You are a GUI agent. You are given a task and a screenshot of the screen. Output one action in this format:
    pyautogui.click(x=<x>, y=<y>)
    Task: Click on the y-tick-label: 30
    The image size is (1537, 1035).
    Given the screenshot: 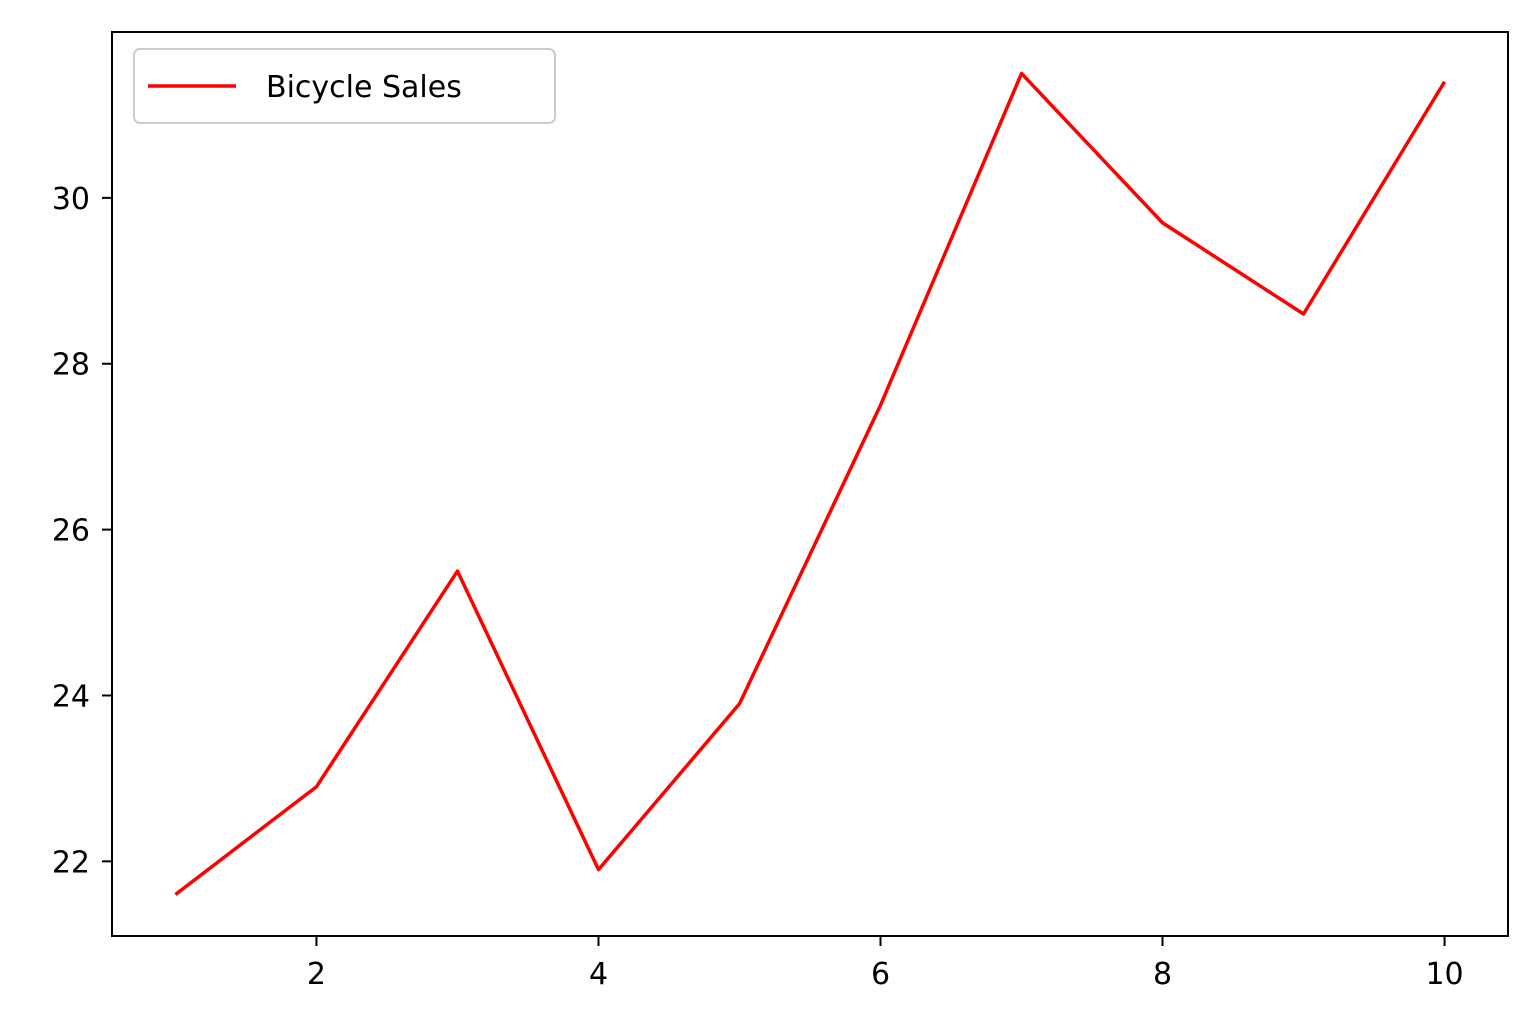 What is the action you would take?
    pyautogui.click(x=71, y=199)
    